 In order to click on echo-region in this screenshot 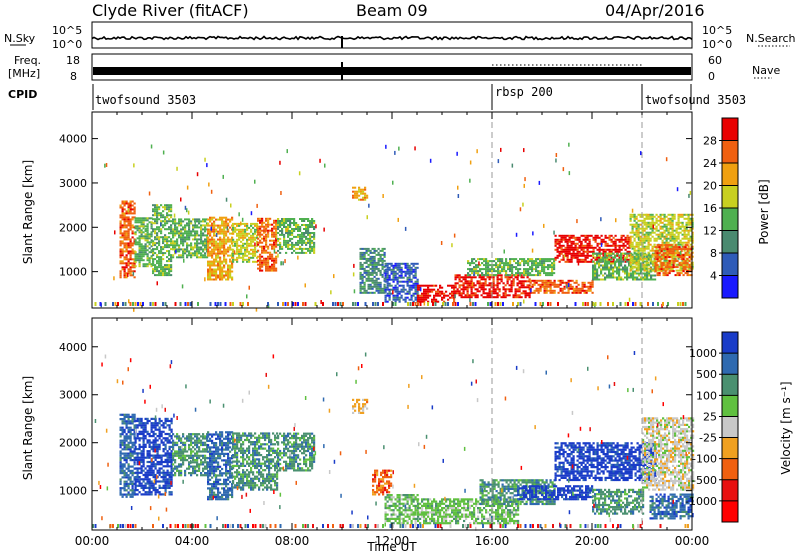, I will do `click(162, 240)`.